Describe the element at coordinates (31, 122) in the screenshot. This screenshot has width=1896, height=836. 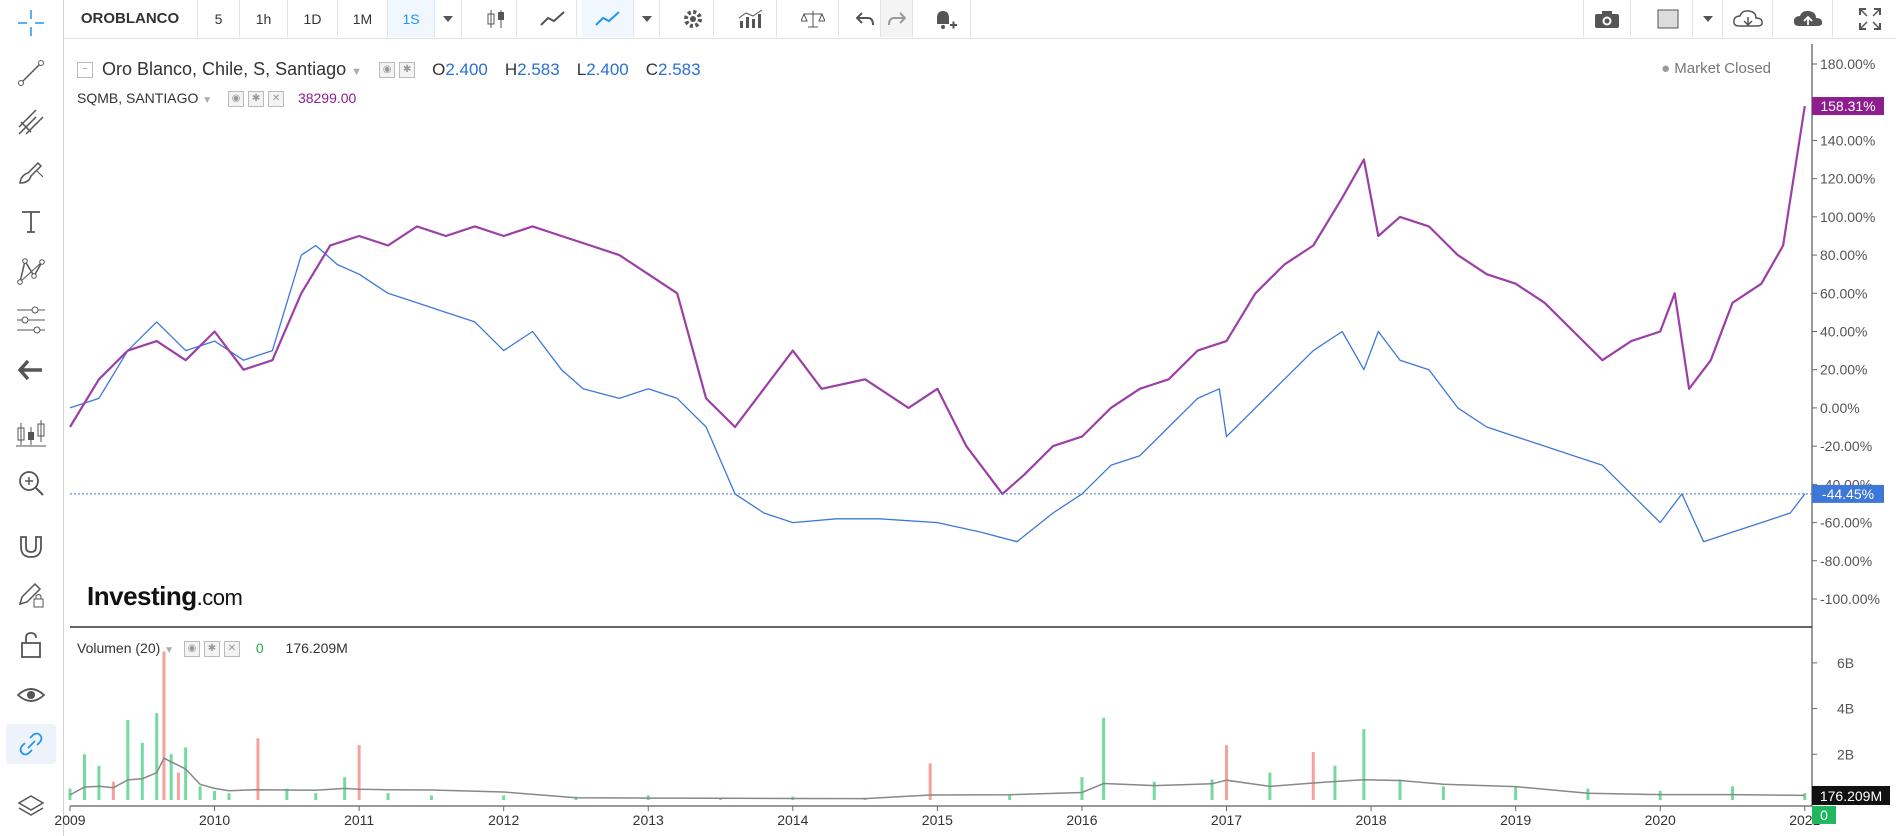
I see `pitchfork-tool` at that location.